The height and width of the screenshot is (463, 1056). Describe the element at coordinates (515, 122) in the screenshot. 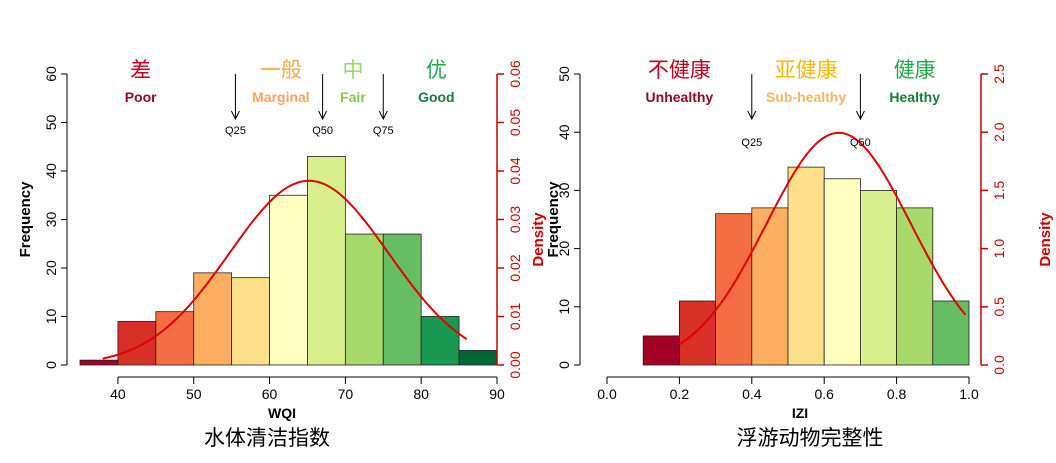

I see `density-tick-label: 0.05` at that location.